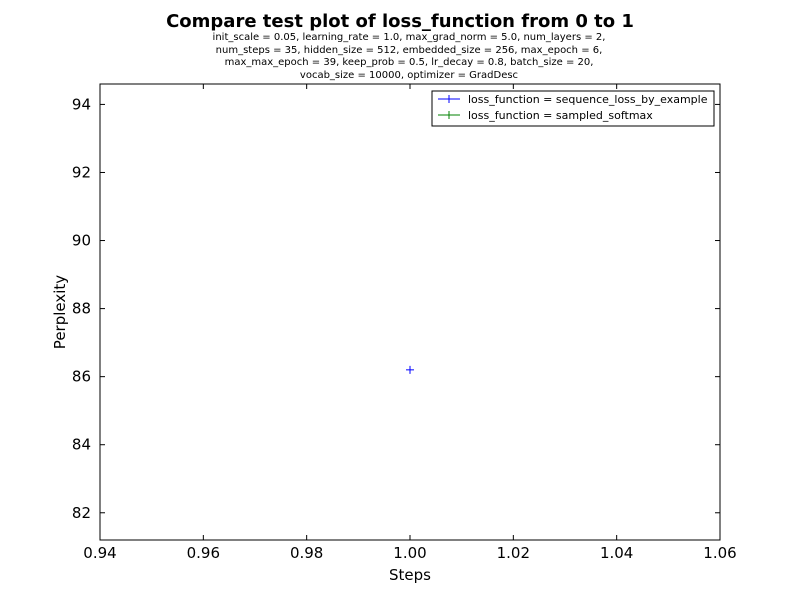 This screenshot has width=800, height=600. Describe the element at coordinates (560, 115) in the screenshot. I see `legend-label: loss_function = sampled_softmax` at that location.